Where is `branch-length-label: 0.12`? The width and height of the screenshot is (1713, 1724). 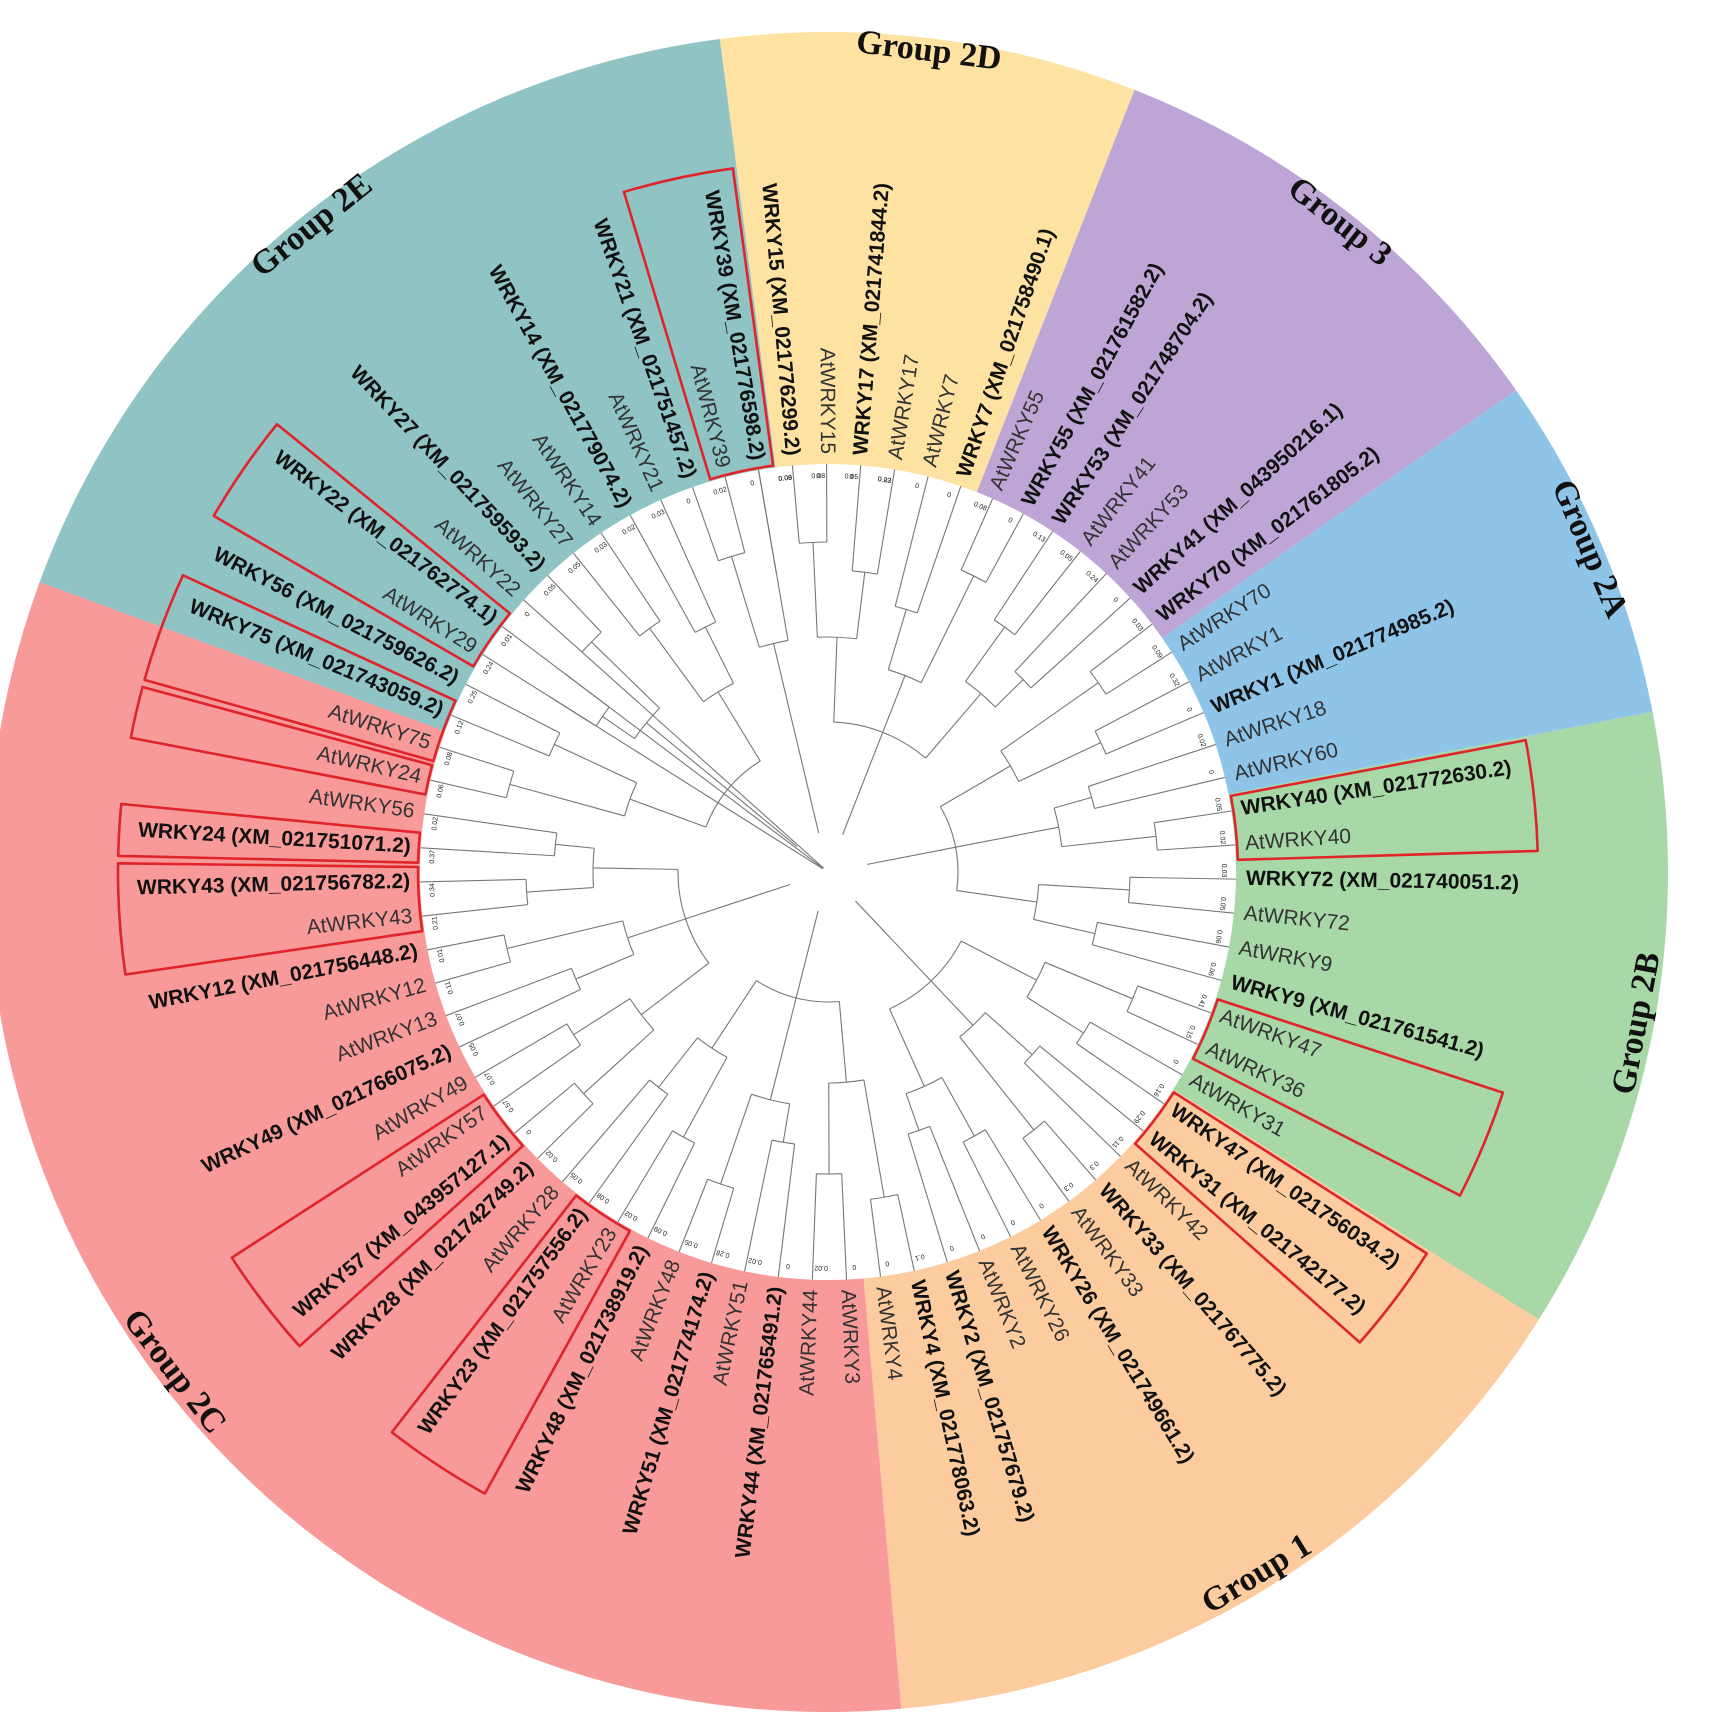 branch-length-label: 0.12 is located at coordinates (460, 727).